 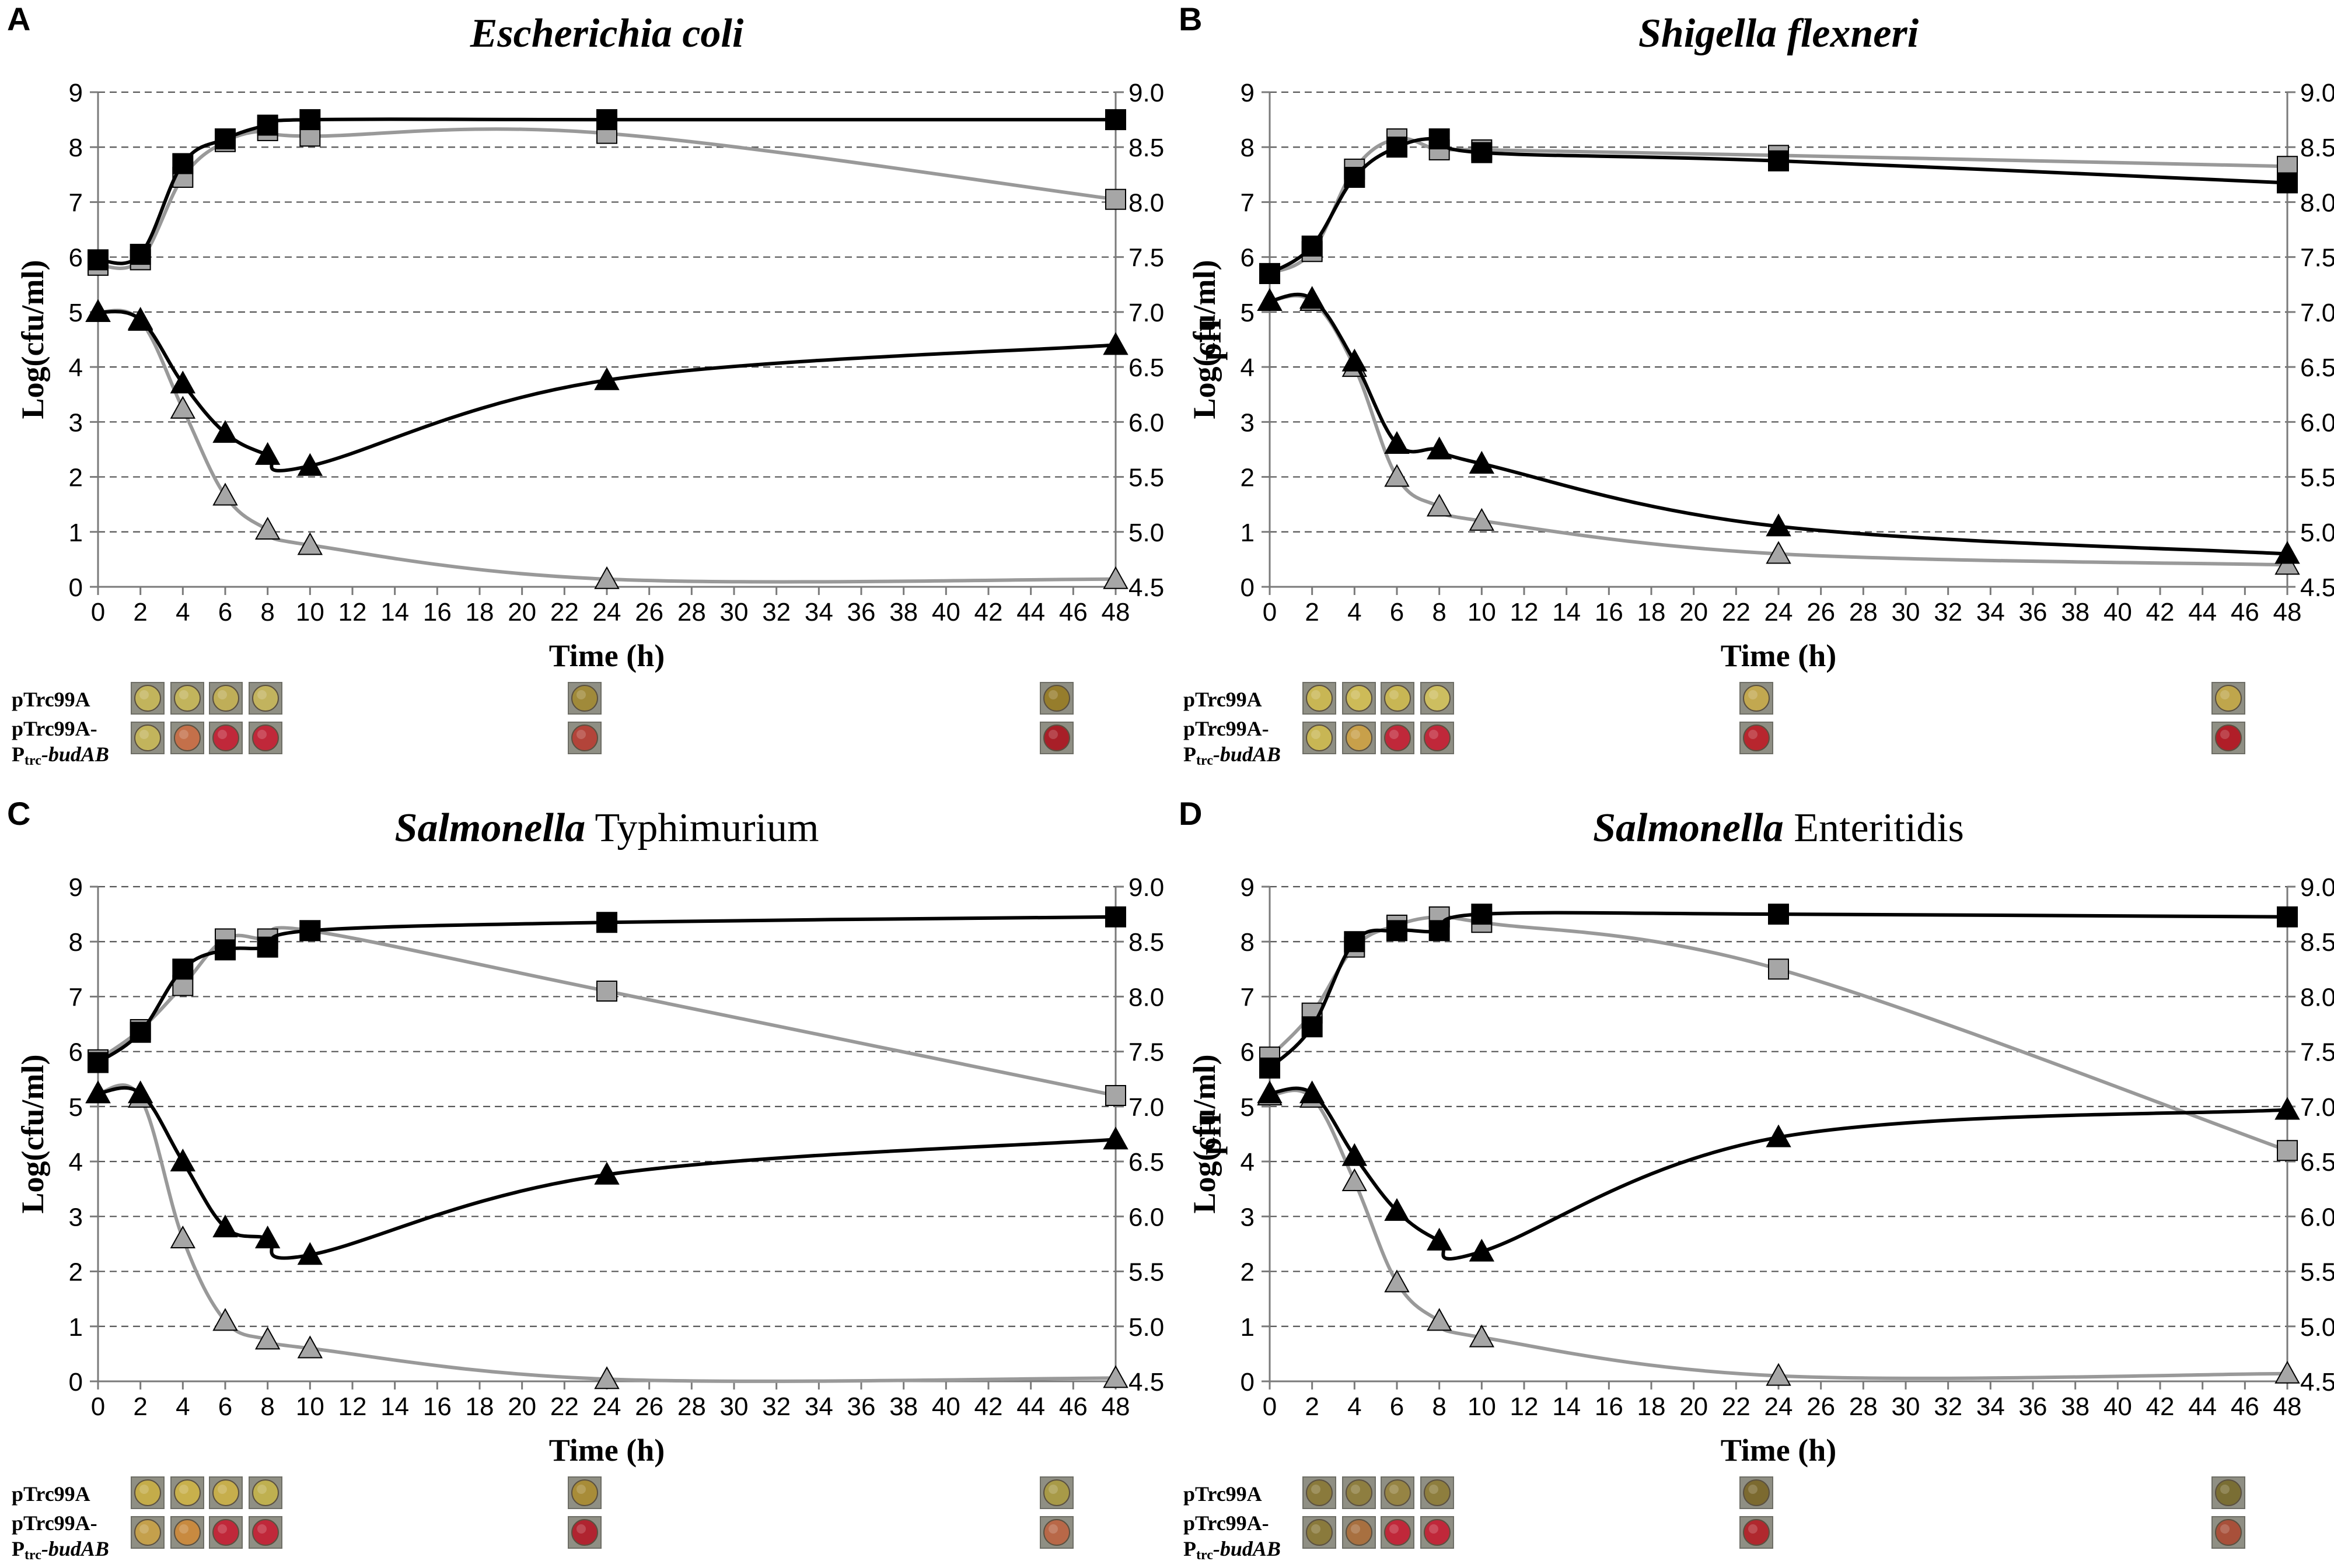 I want to click on y-tick-label: 3, so click(x=76, y=1217).